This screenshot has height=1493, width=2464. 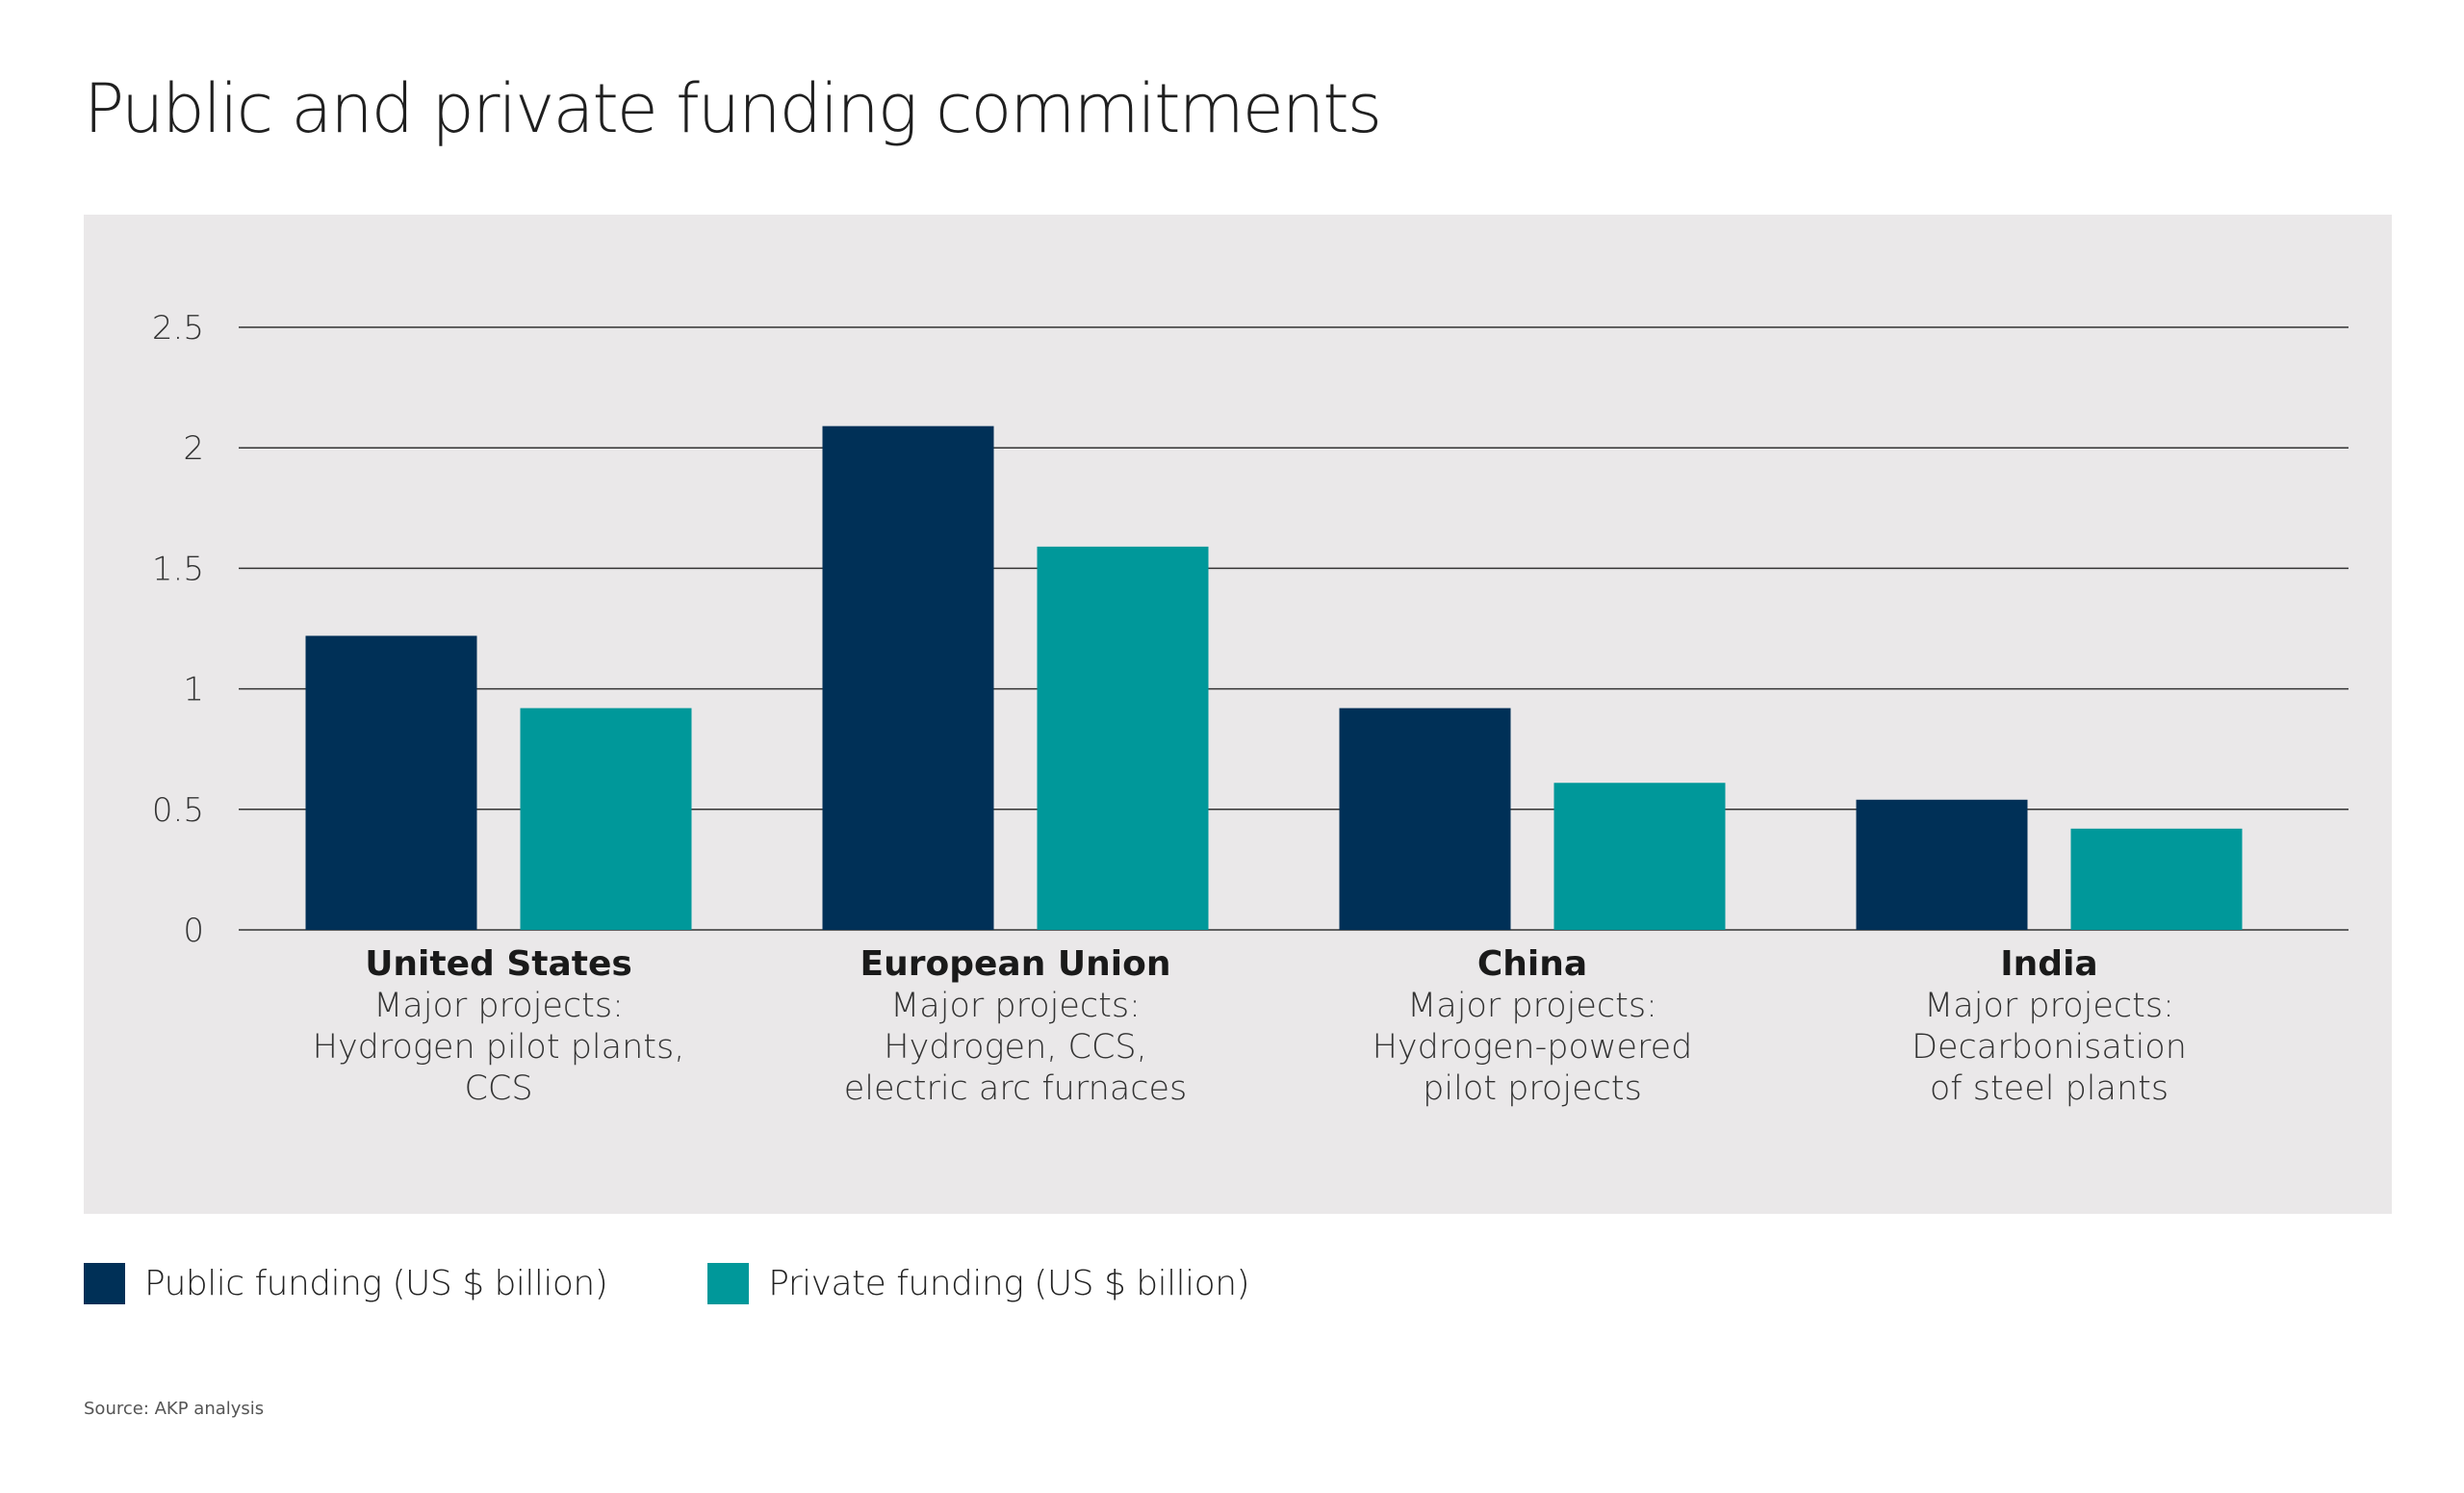 I want to click on y-tick-label: 1.5, so click(x=178, y=569).